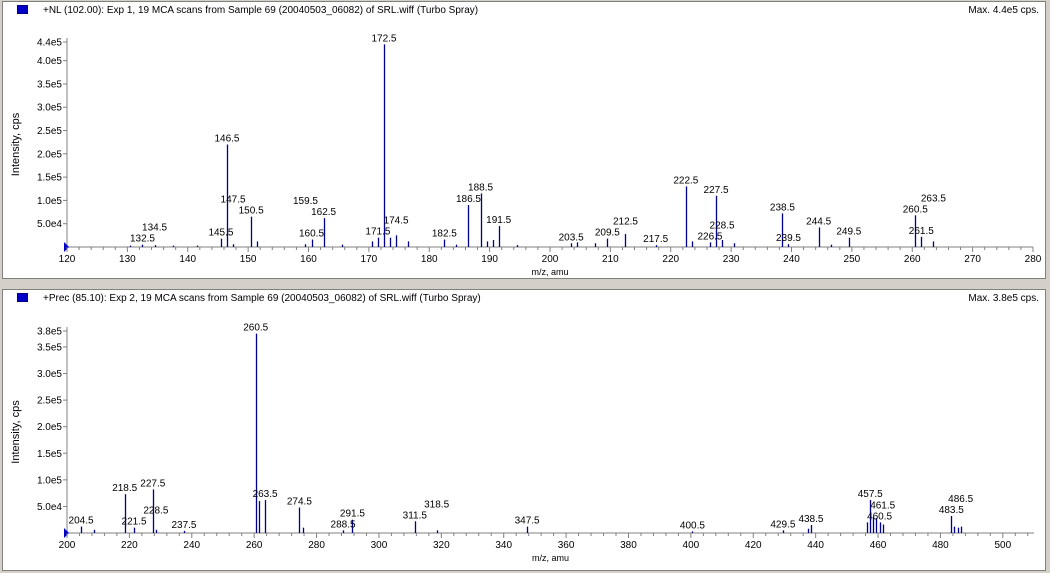 This screenshot has width=1050, height=573. I want to click on max-intensity-label: Max. 4.4e5 cps., so click(1003, 10).